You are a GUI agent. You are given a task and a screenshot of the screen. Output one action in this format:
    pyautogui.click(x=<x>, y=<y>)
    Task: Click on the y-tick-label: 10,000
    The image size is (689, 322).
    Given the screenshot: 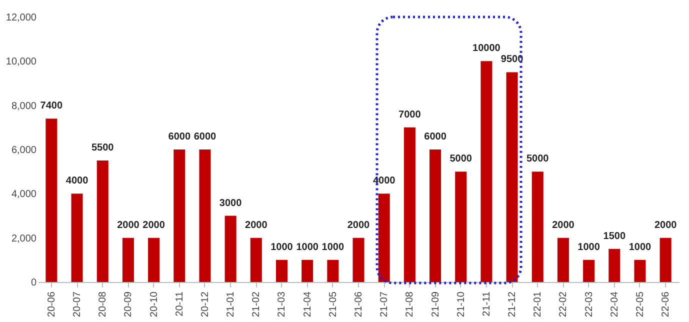 What is the action you would take?
    pyautogui.click(x=21, y=62)
    